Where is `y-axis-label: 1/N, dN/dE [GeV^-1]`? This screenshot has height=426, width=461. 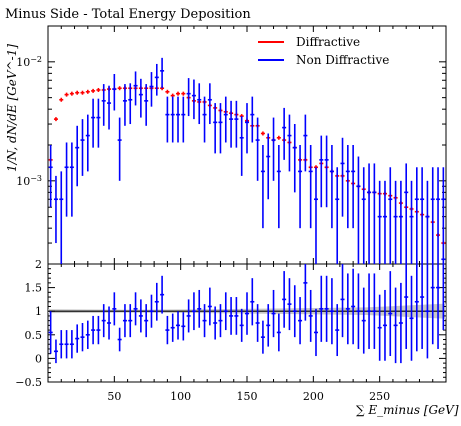
y-axis-label: 1/N, dN/dE [GeV^-1] is located at coordinates (12, 108).